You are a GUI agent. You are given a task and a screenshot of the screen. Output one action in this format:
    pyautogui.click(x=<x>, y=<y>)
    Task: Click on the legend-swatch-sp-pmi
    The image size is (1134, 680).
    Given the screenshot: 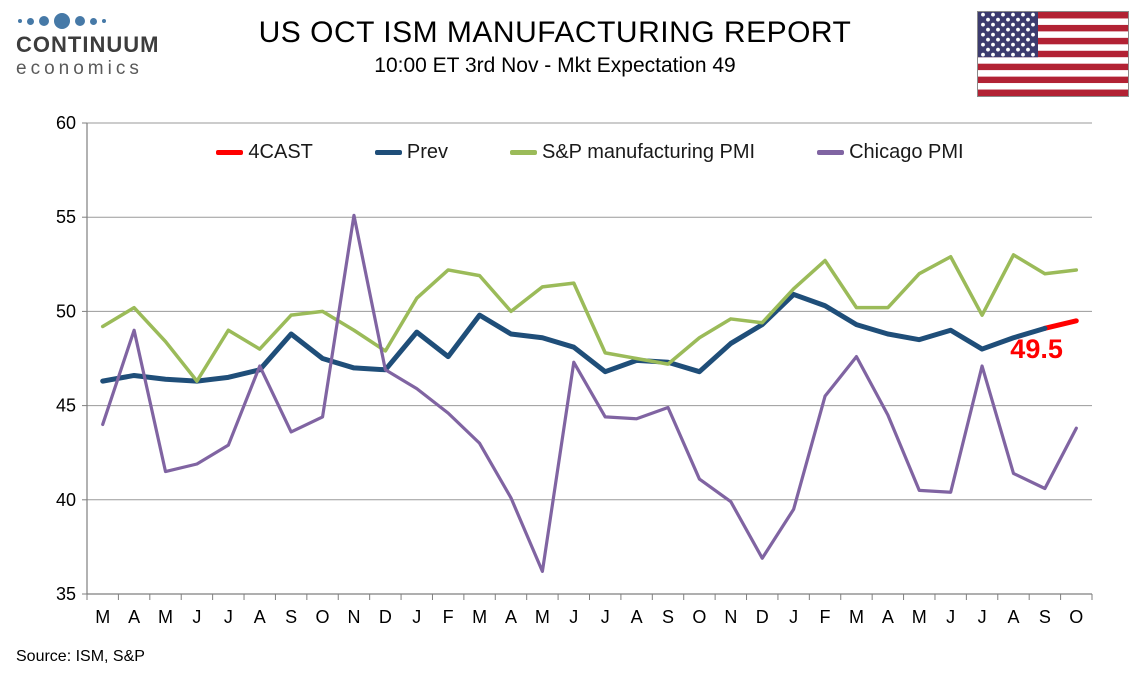 What is the action you would take?
    pyautogui.click(x=523, y=152)
    